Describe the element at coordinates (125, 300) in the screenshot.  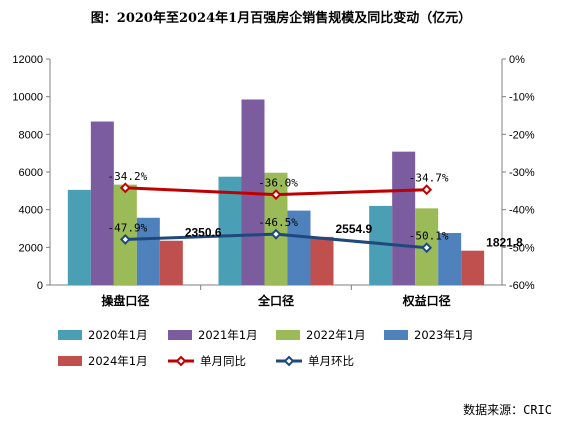
I see `x-tick-label: 操盘口径` at that location.